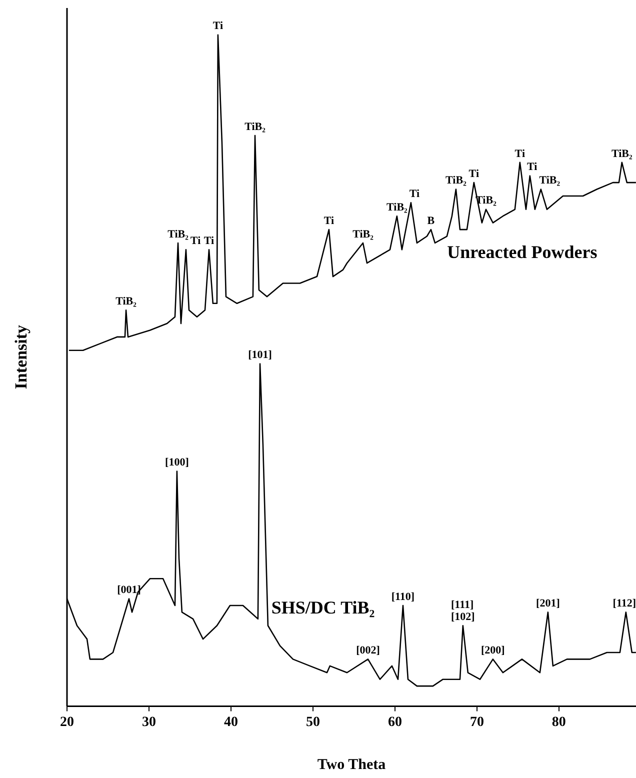 The width and height of the screenshot is (636, 778). What do you see at coordinates (477, 722) in the screenshot?
I see `x-tick-label: 70` at bounding box center [477, 722].